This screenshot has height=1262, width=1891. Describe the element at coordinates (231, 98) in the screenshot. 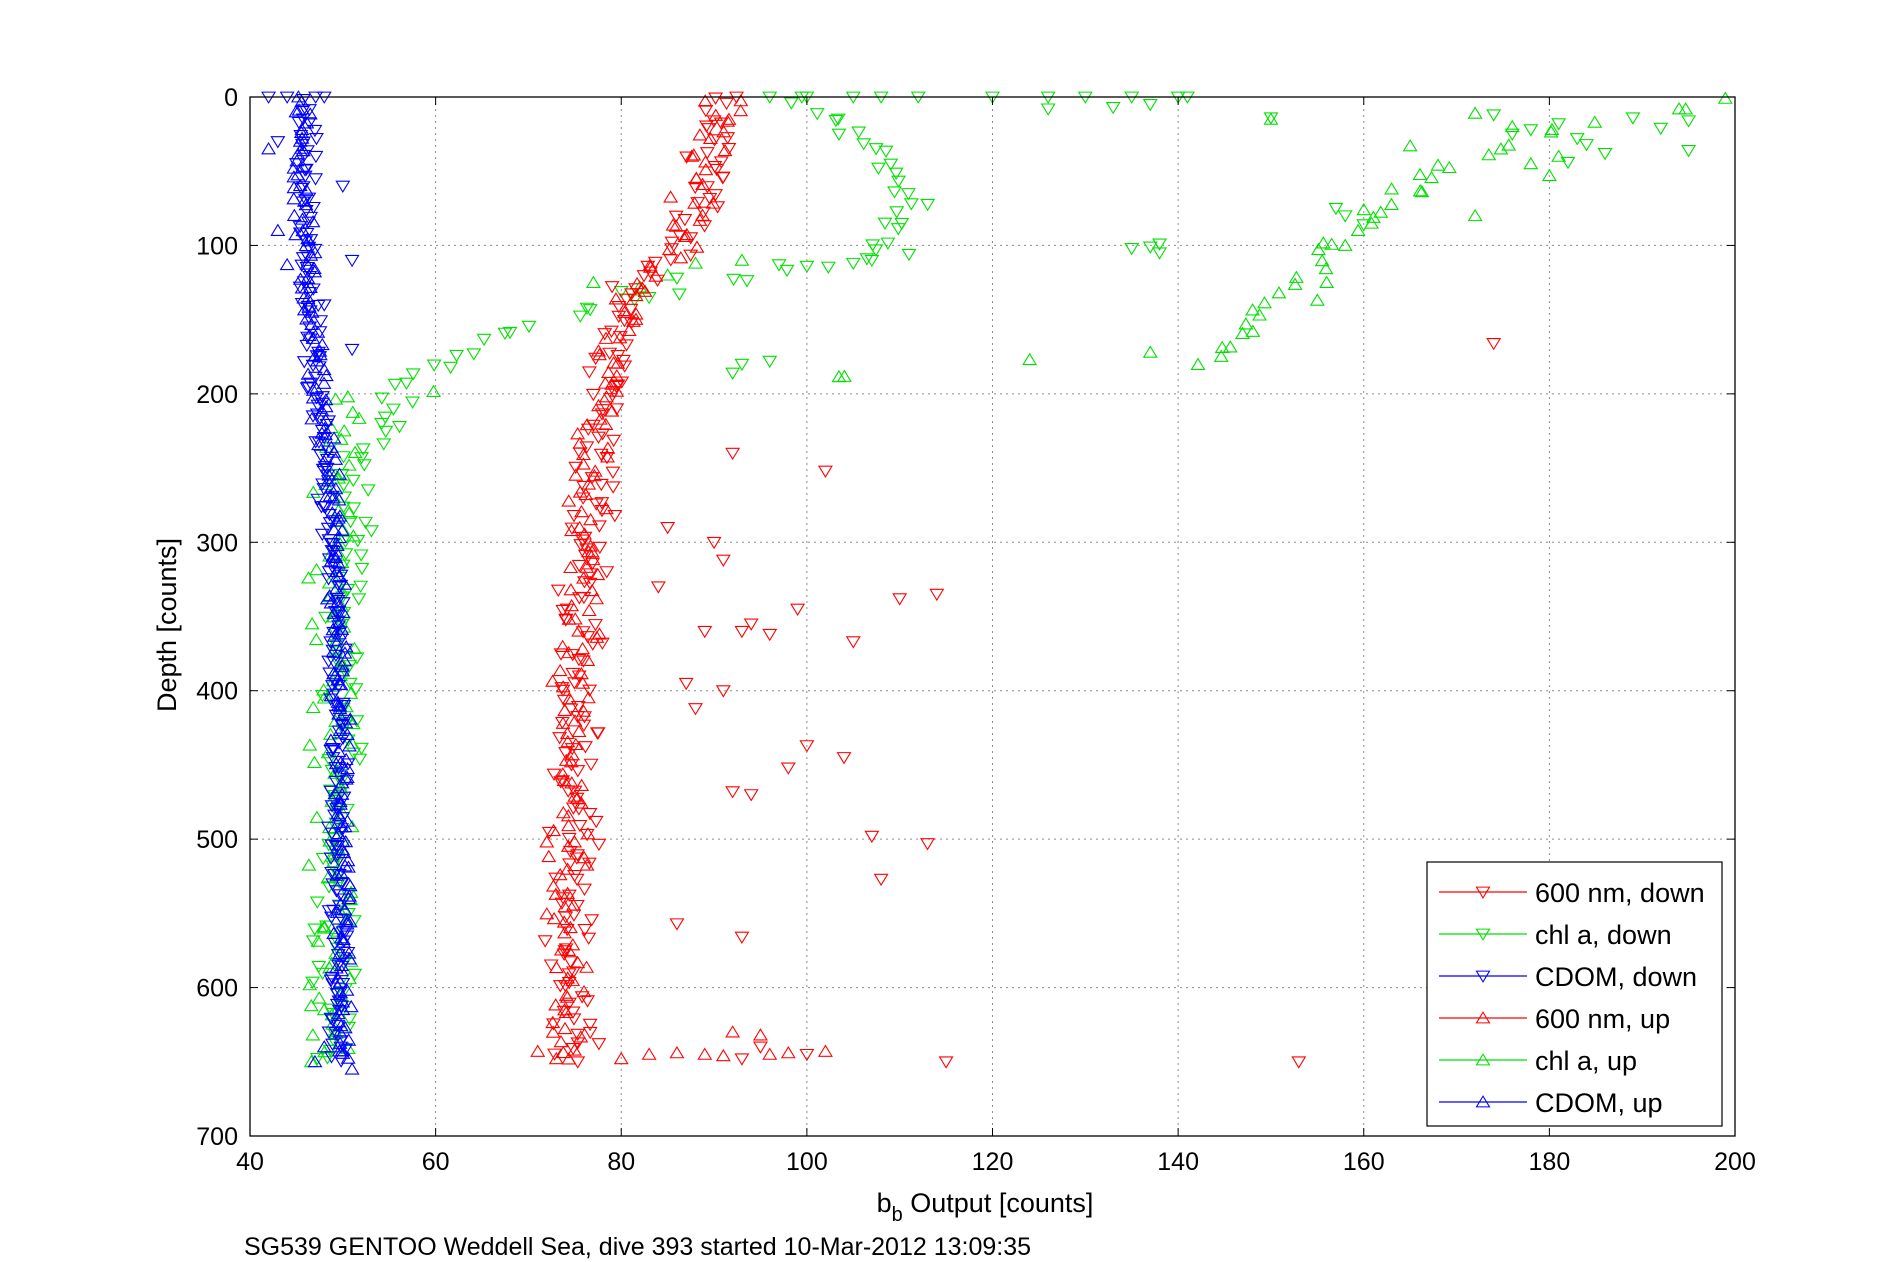

I see `y-tick-label: 0` at that location.